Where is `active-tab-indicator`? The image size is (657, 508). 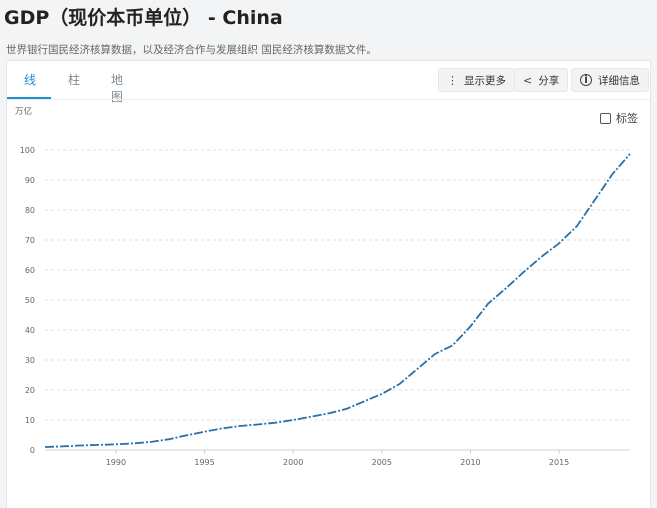
active-tab-indicator is located at coordinates (29, 98).